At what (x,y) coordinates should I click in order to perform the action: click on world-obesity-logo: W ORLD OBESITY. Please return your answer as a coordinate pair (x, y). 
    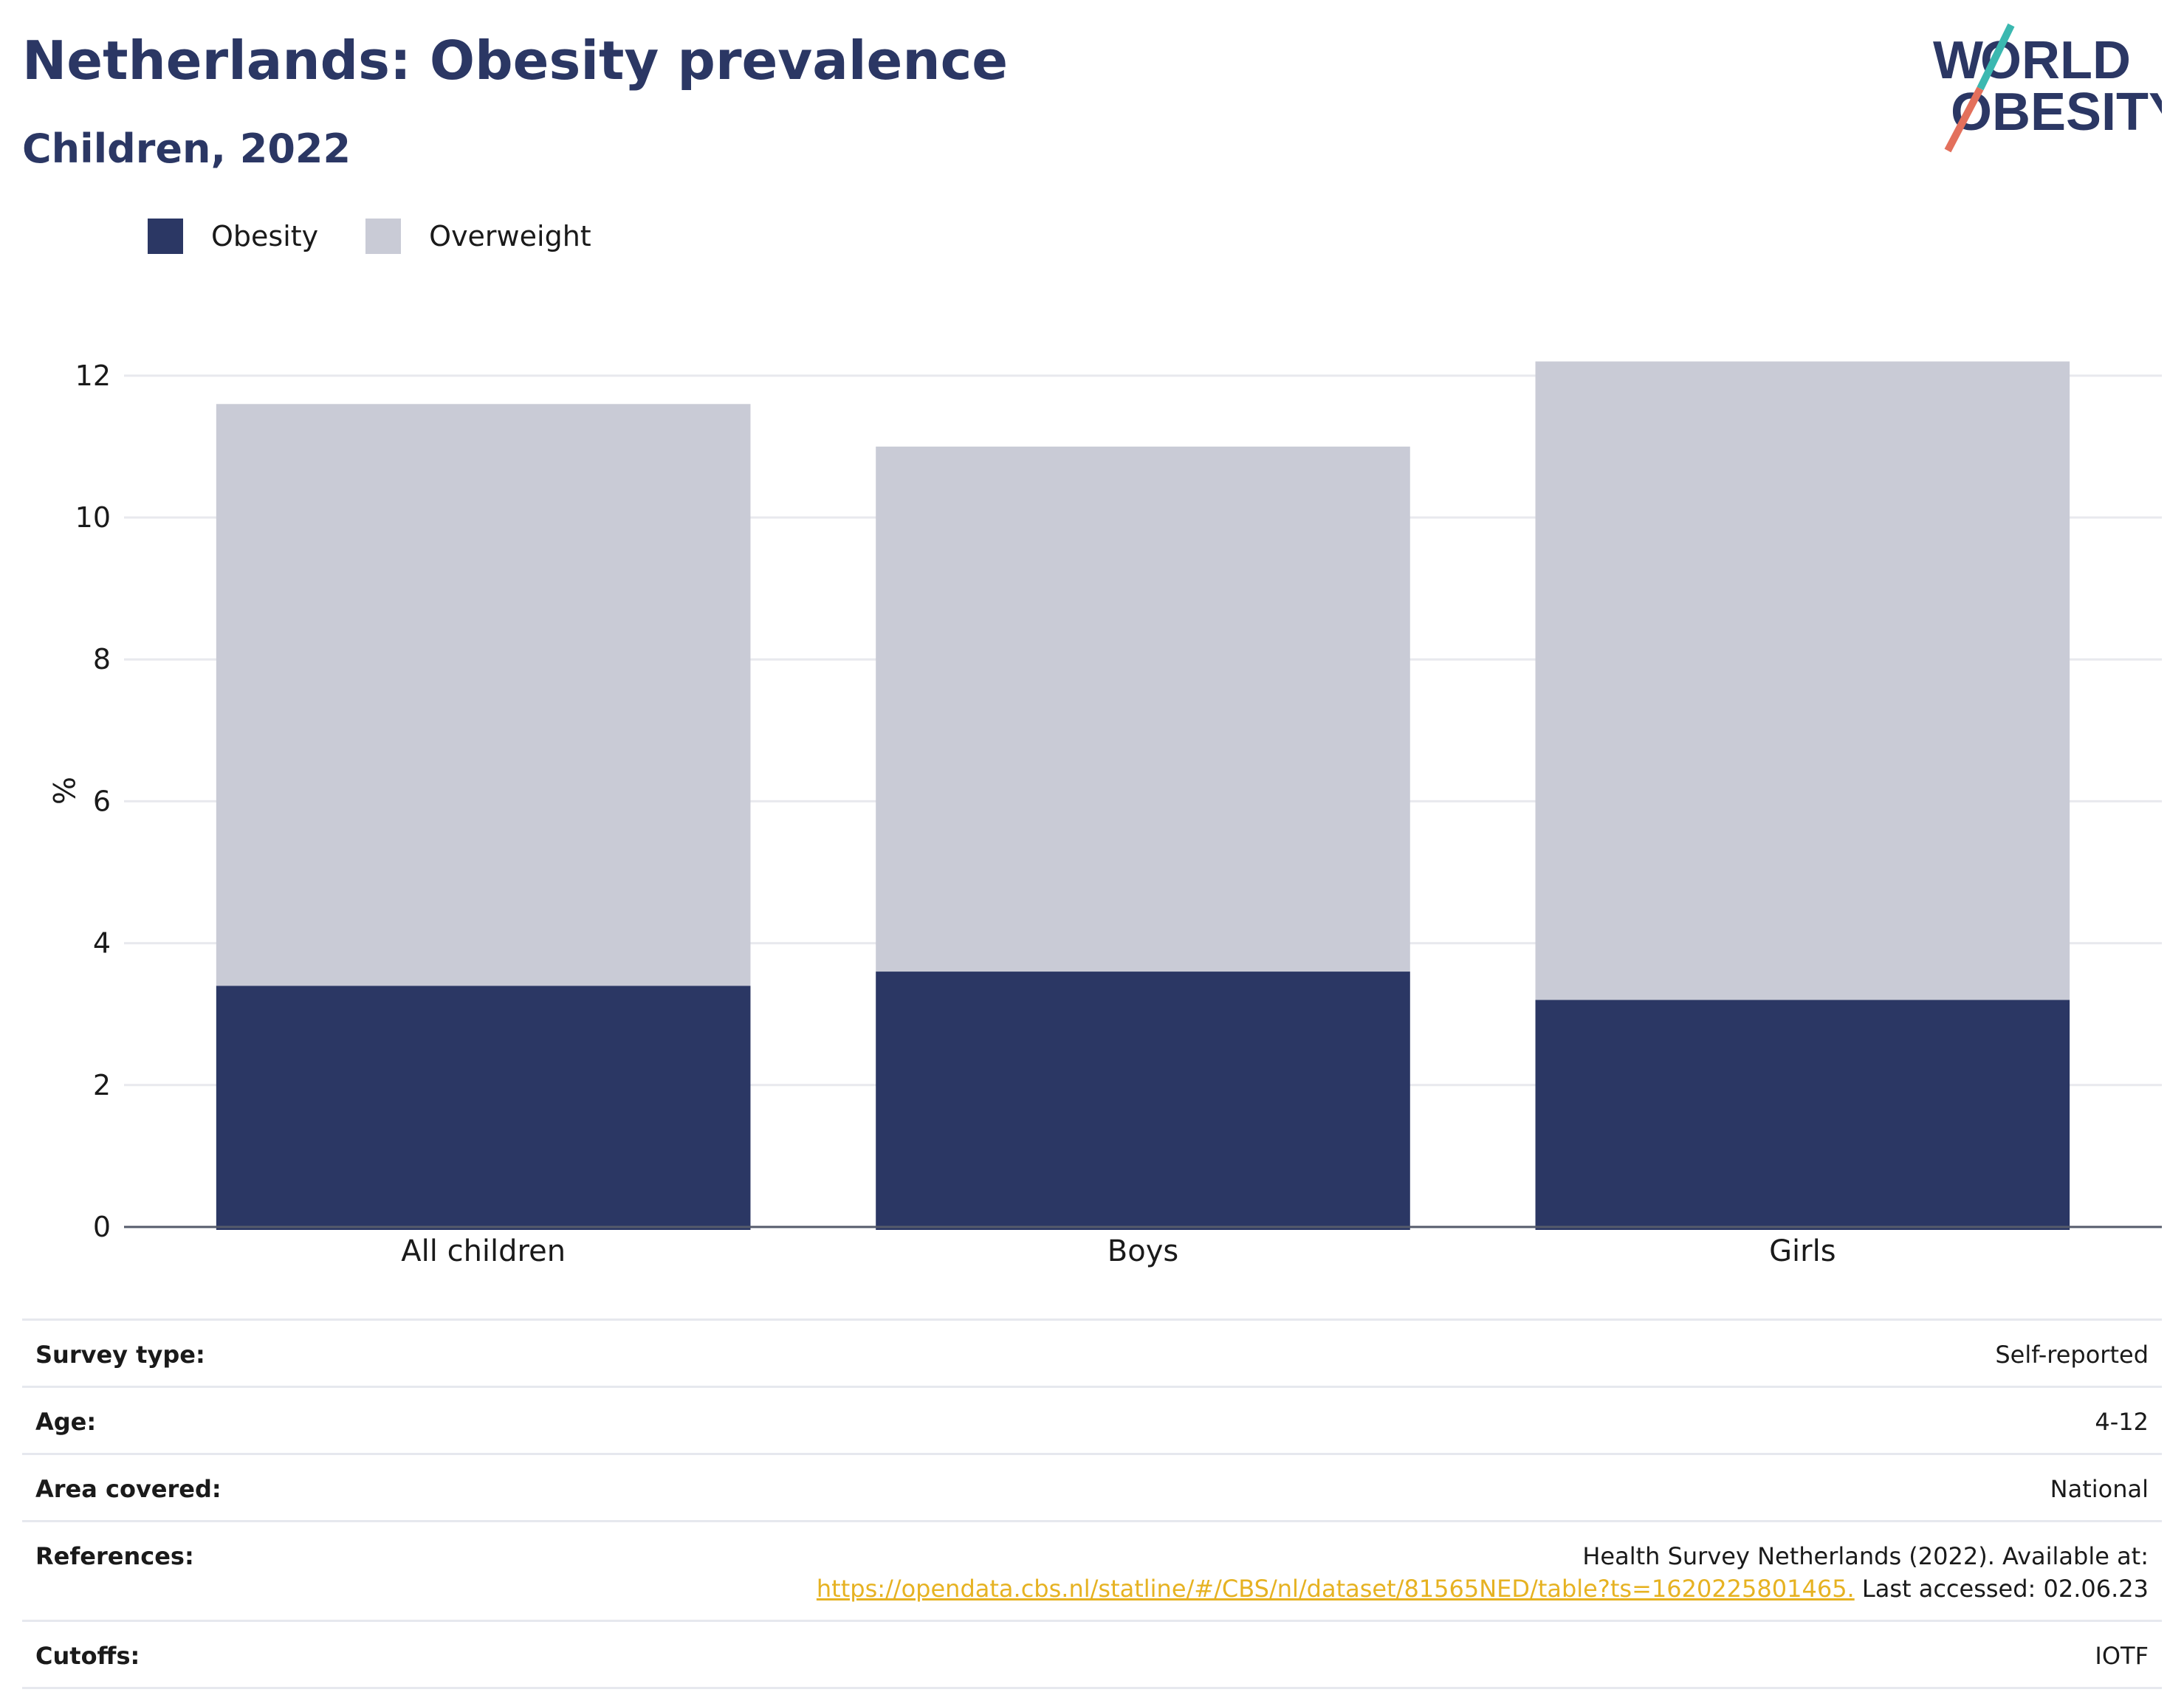
    Looking at the image, I should click on (2048, 88).